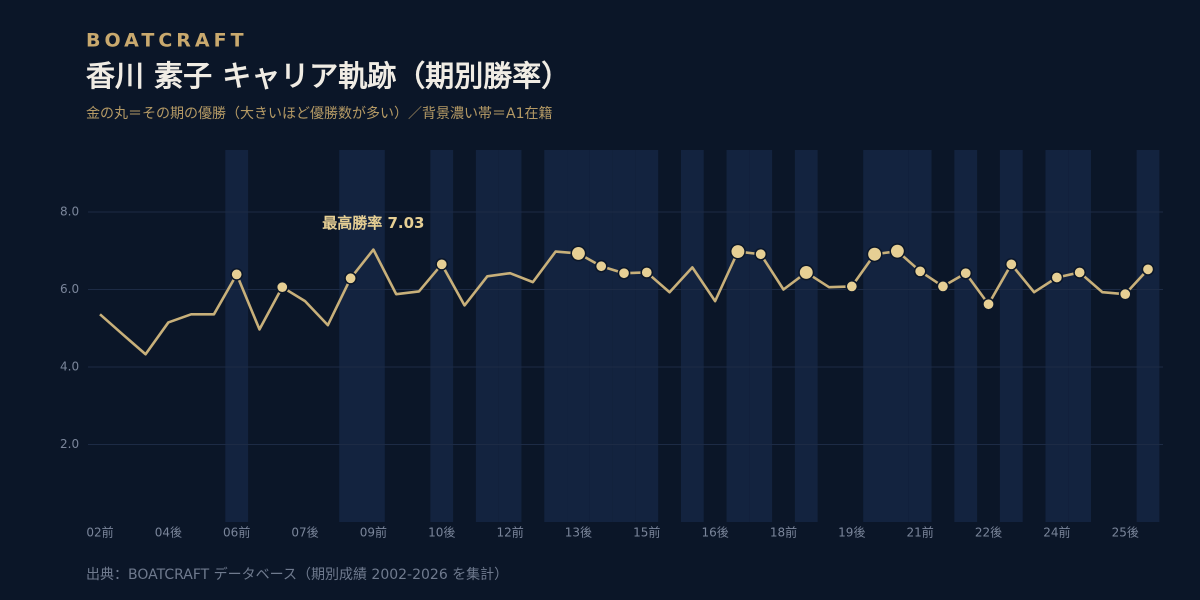  Describe the element at coordinates (509, 532) in the screenshot. I see `x-tick-label: 12前` at that location.